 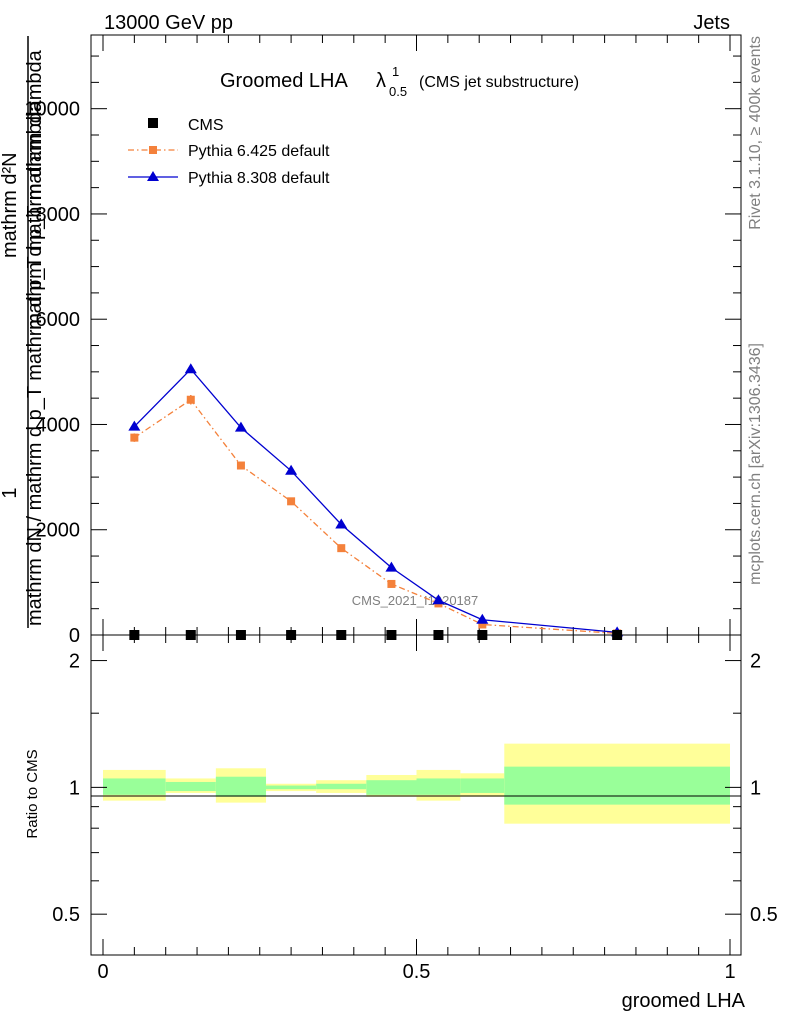 I want to click on ylabel-one: 1, so click(x=10, y=492).